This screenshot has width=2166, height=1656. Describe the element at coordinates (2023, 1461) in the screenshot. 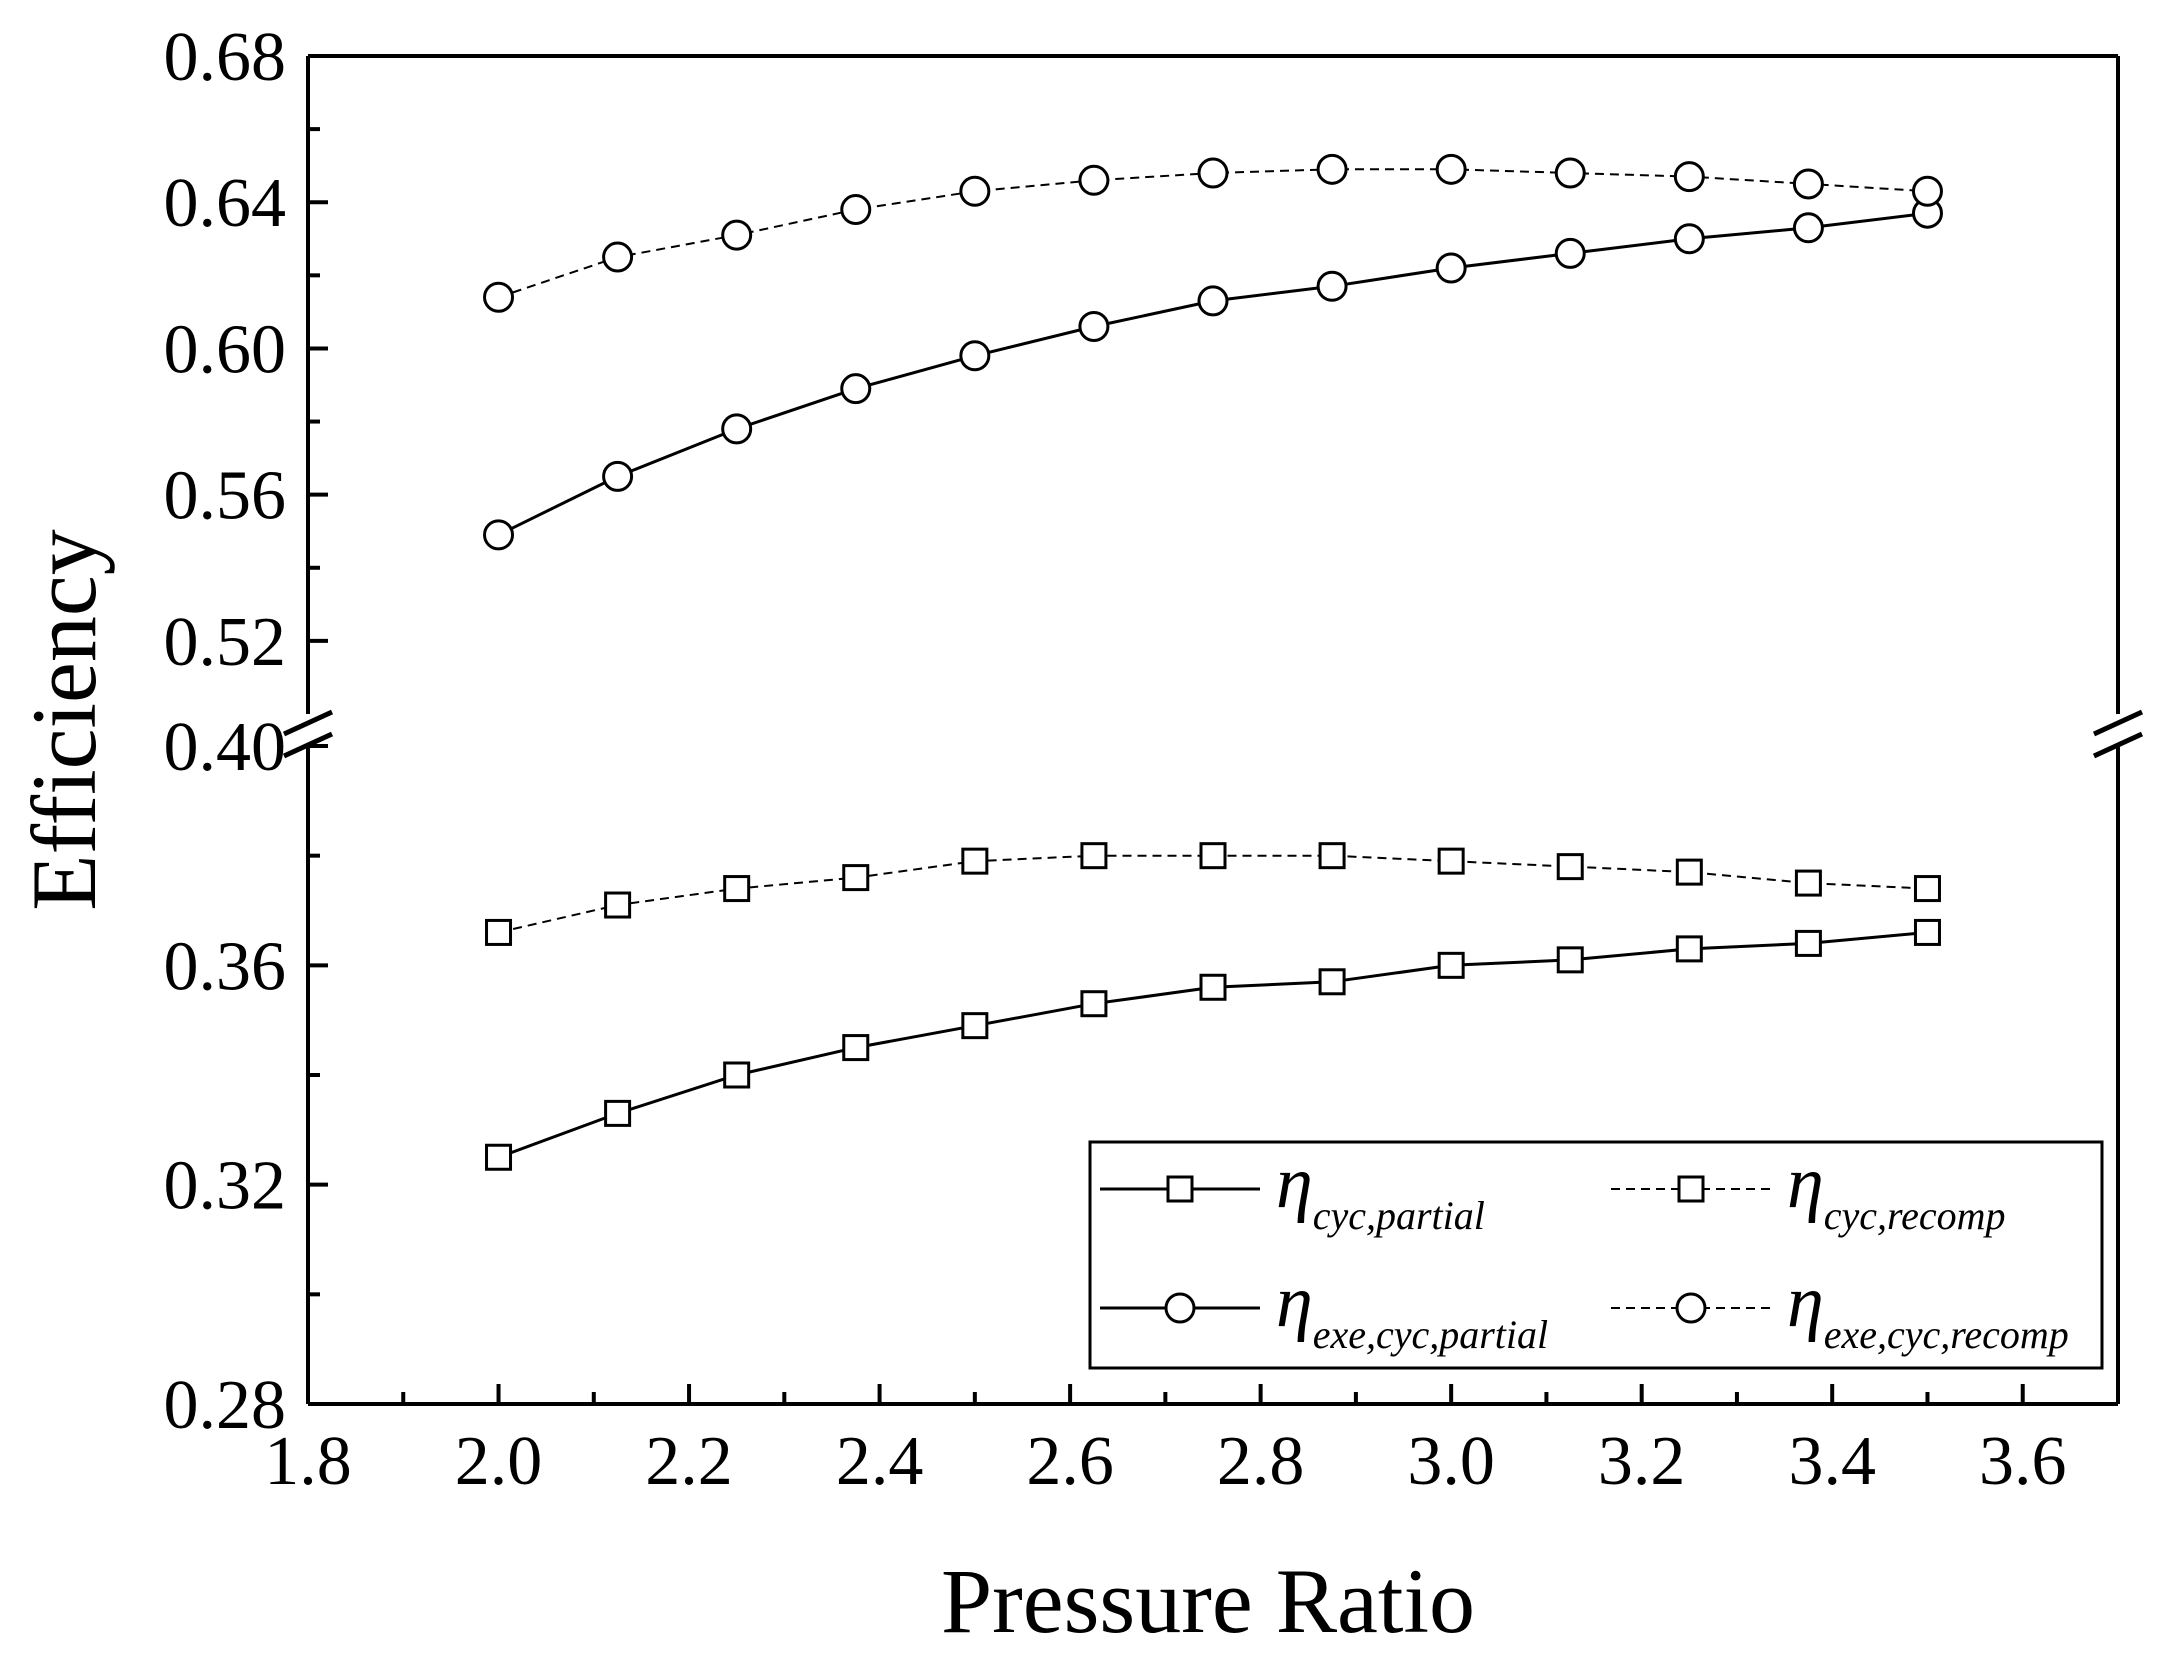

I see `x-tick-label: 3.6` at that location.